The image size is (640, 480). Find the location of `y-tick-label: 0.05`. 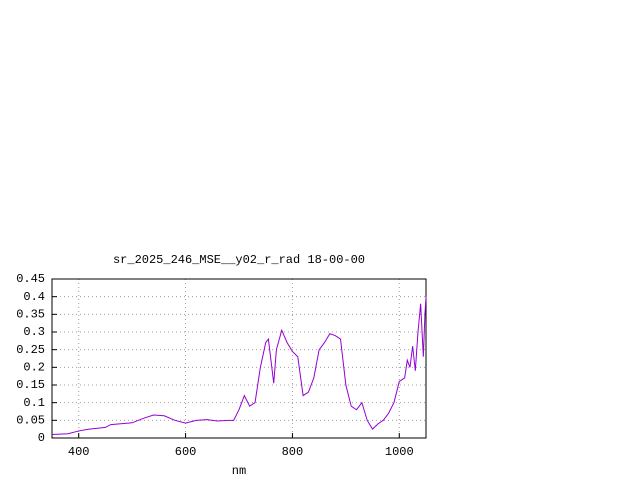

y-tick-label: 0.05 is located at coordinates (30, 421).